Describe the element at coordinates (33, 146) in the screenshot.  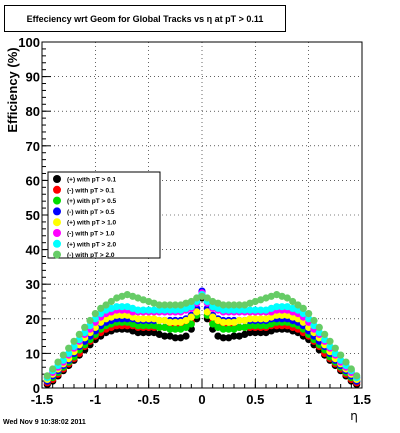
I see `y-tick-label: 70` at that location.